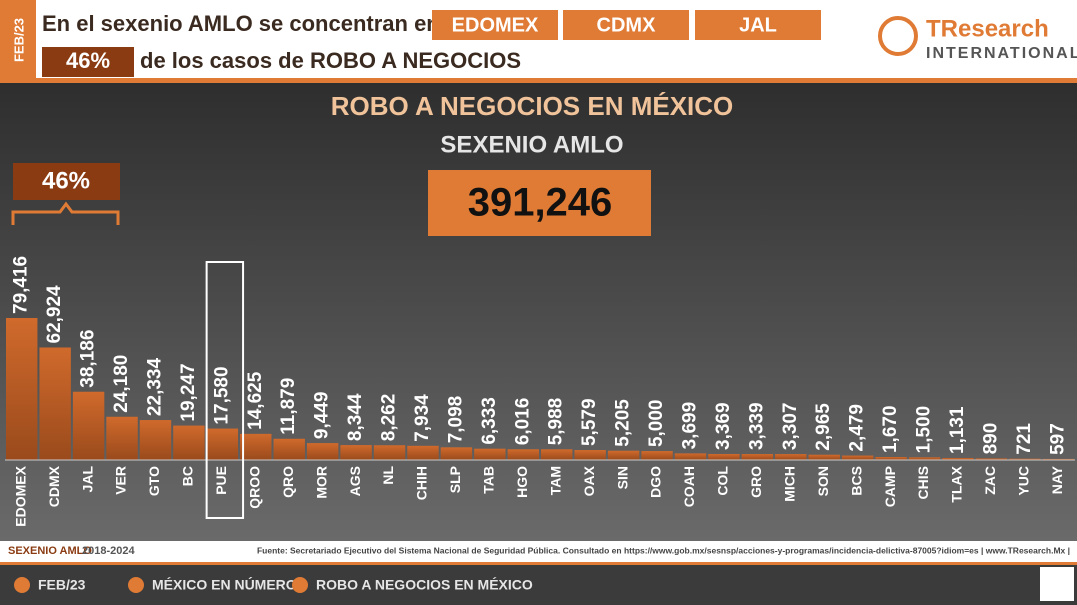  Describe the element at coordinates (154, 481) in the screenshot. I see `x-tick-label: GTO` at that location.